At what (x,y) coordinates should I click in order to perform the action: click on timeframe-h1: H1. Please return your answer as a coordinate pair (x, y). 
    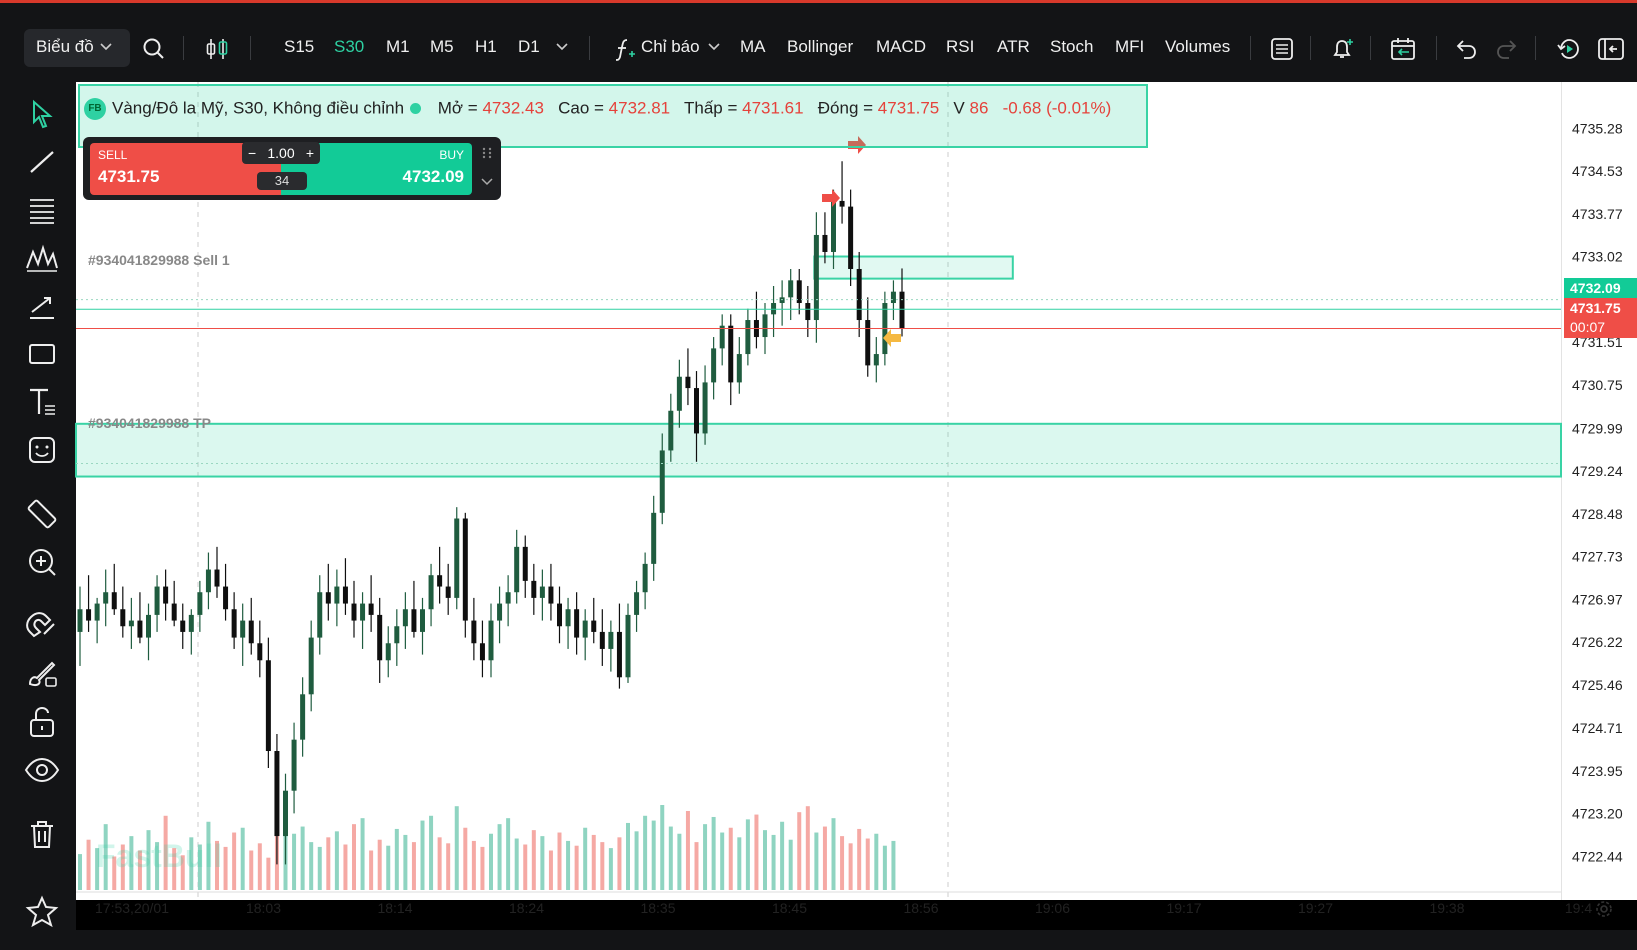
    Looking at the image, I should click on (486, 46).